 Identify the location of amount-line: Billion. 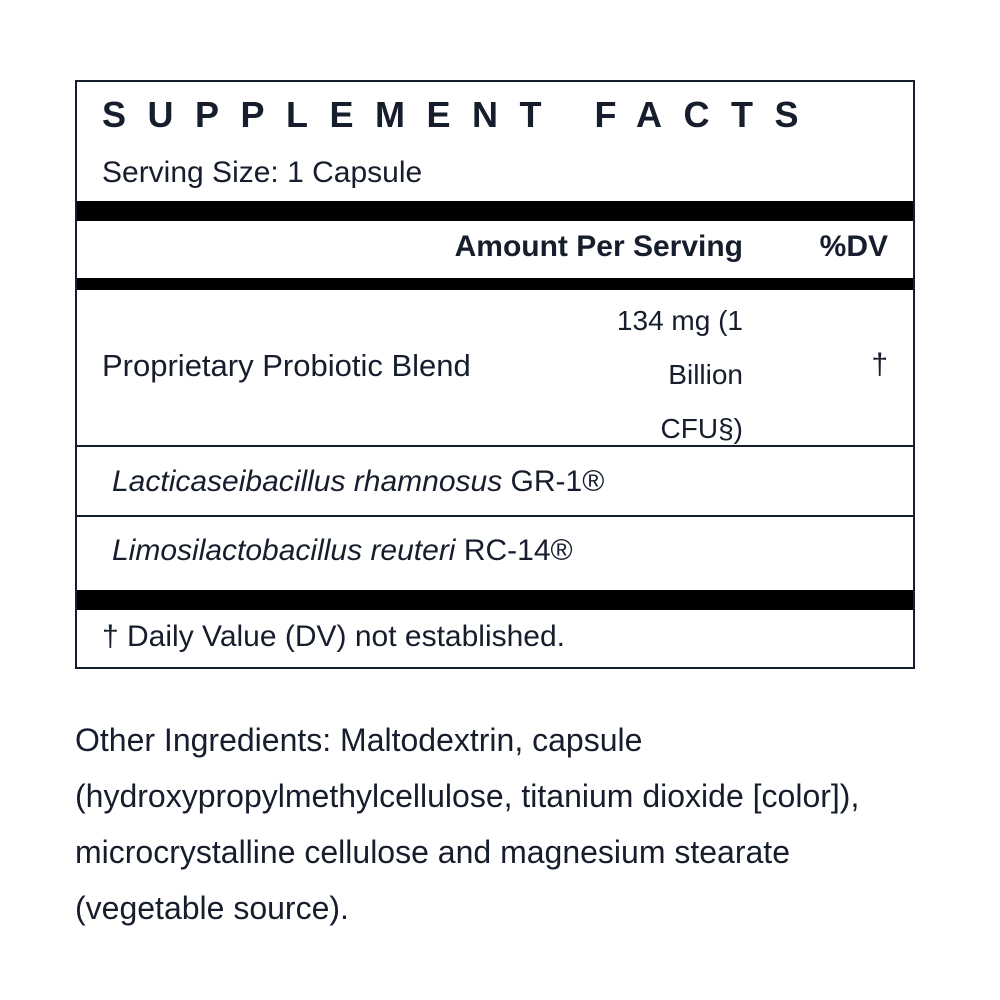
(705, 374).